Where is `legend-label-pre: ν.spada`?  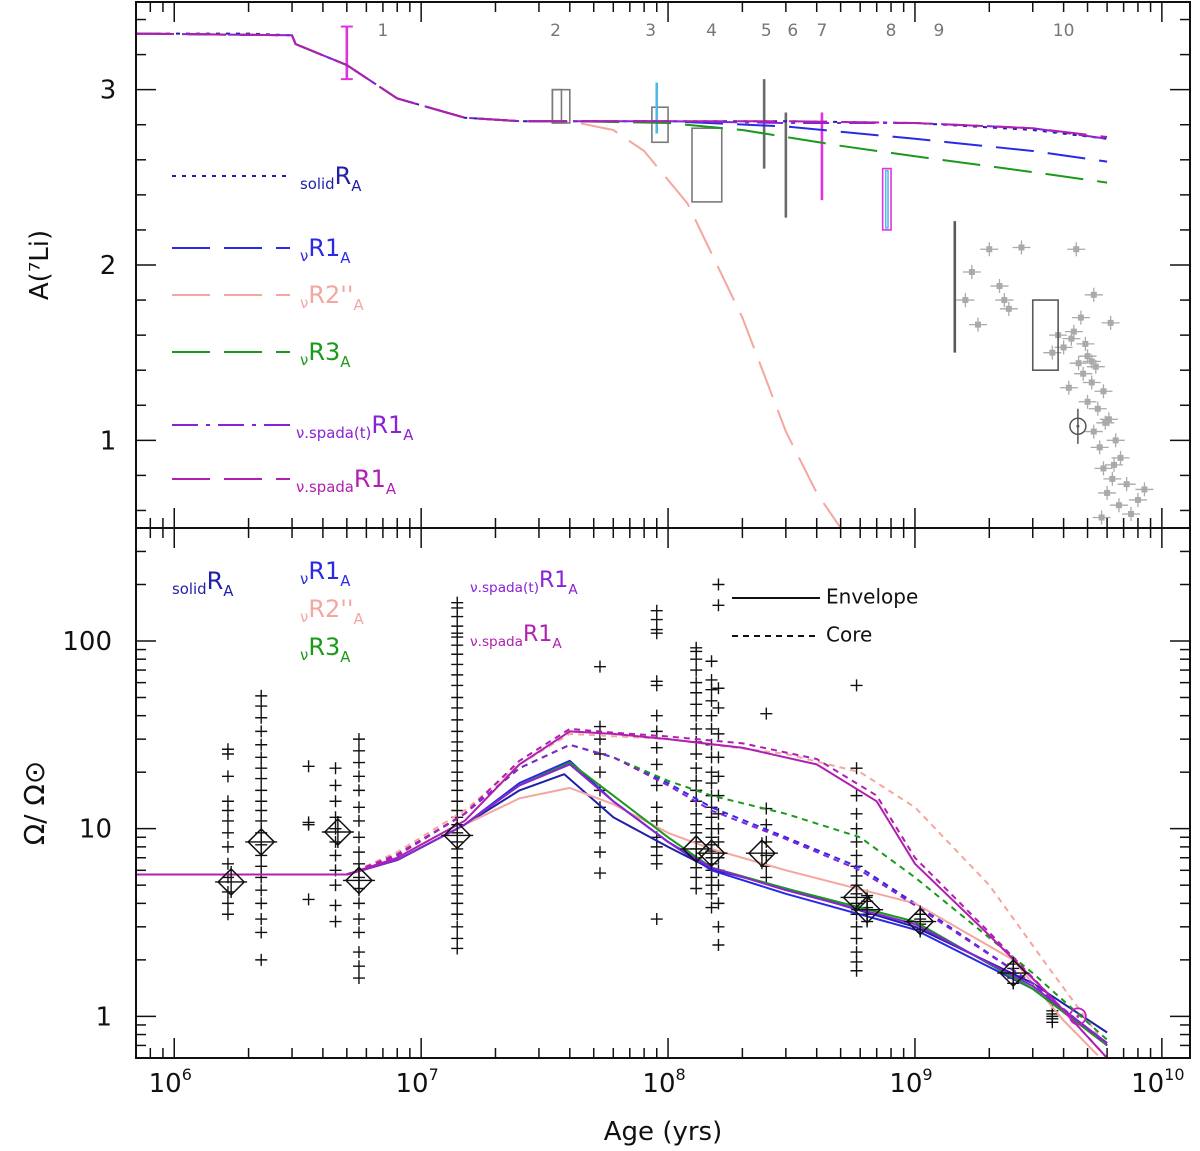 legend-label-pre: ν.spada is located at coordinates (325, 487).